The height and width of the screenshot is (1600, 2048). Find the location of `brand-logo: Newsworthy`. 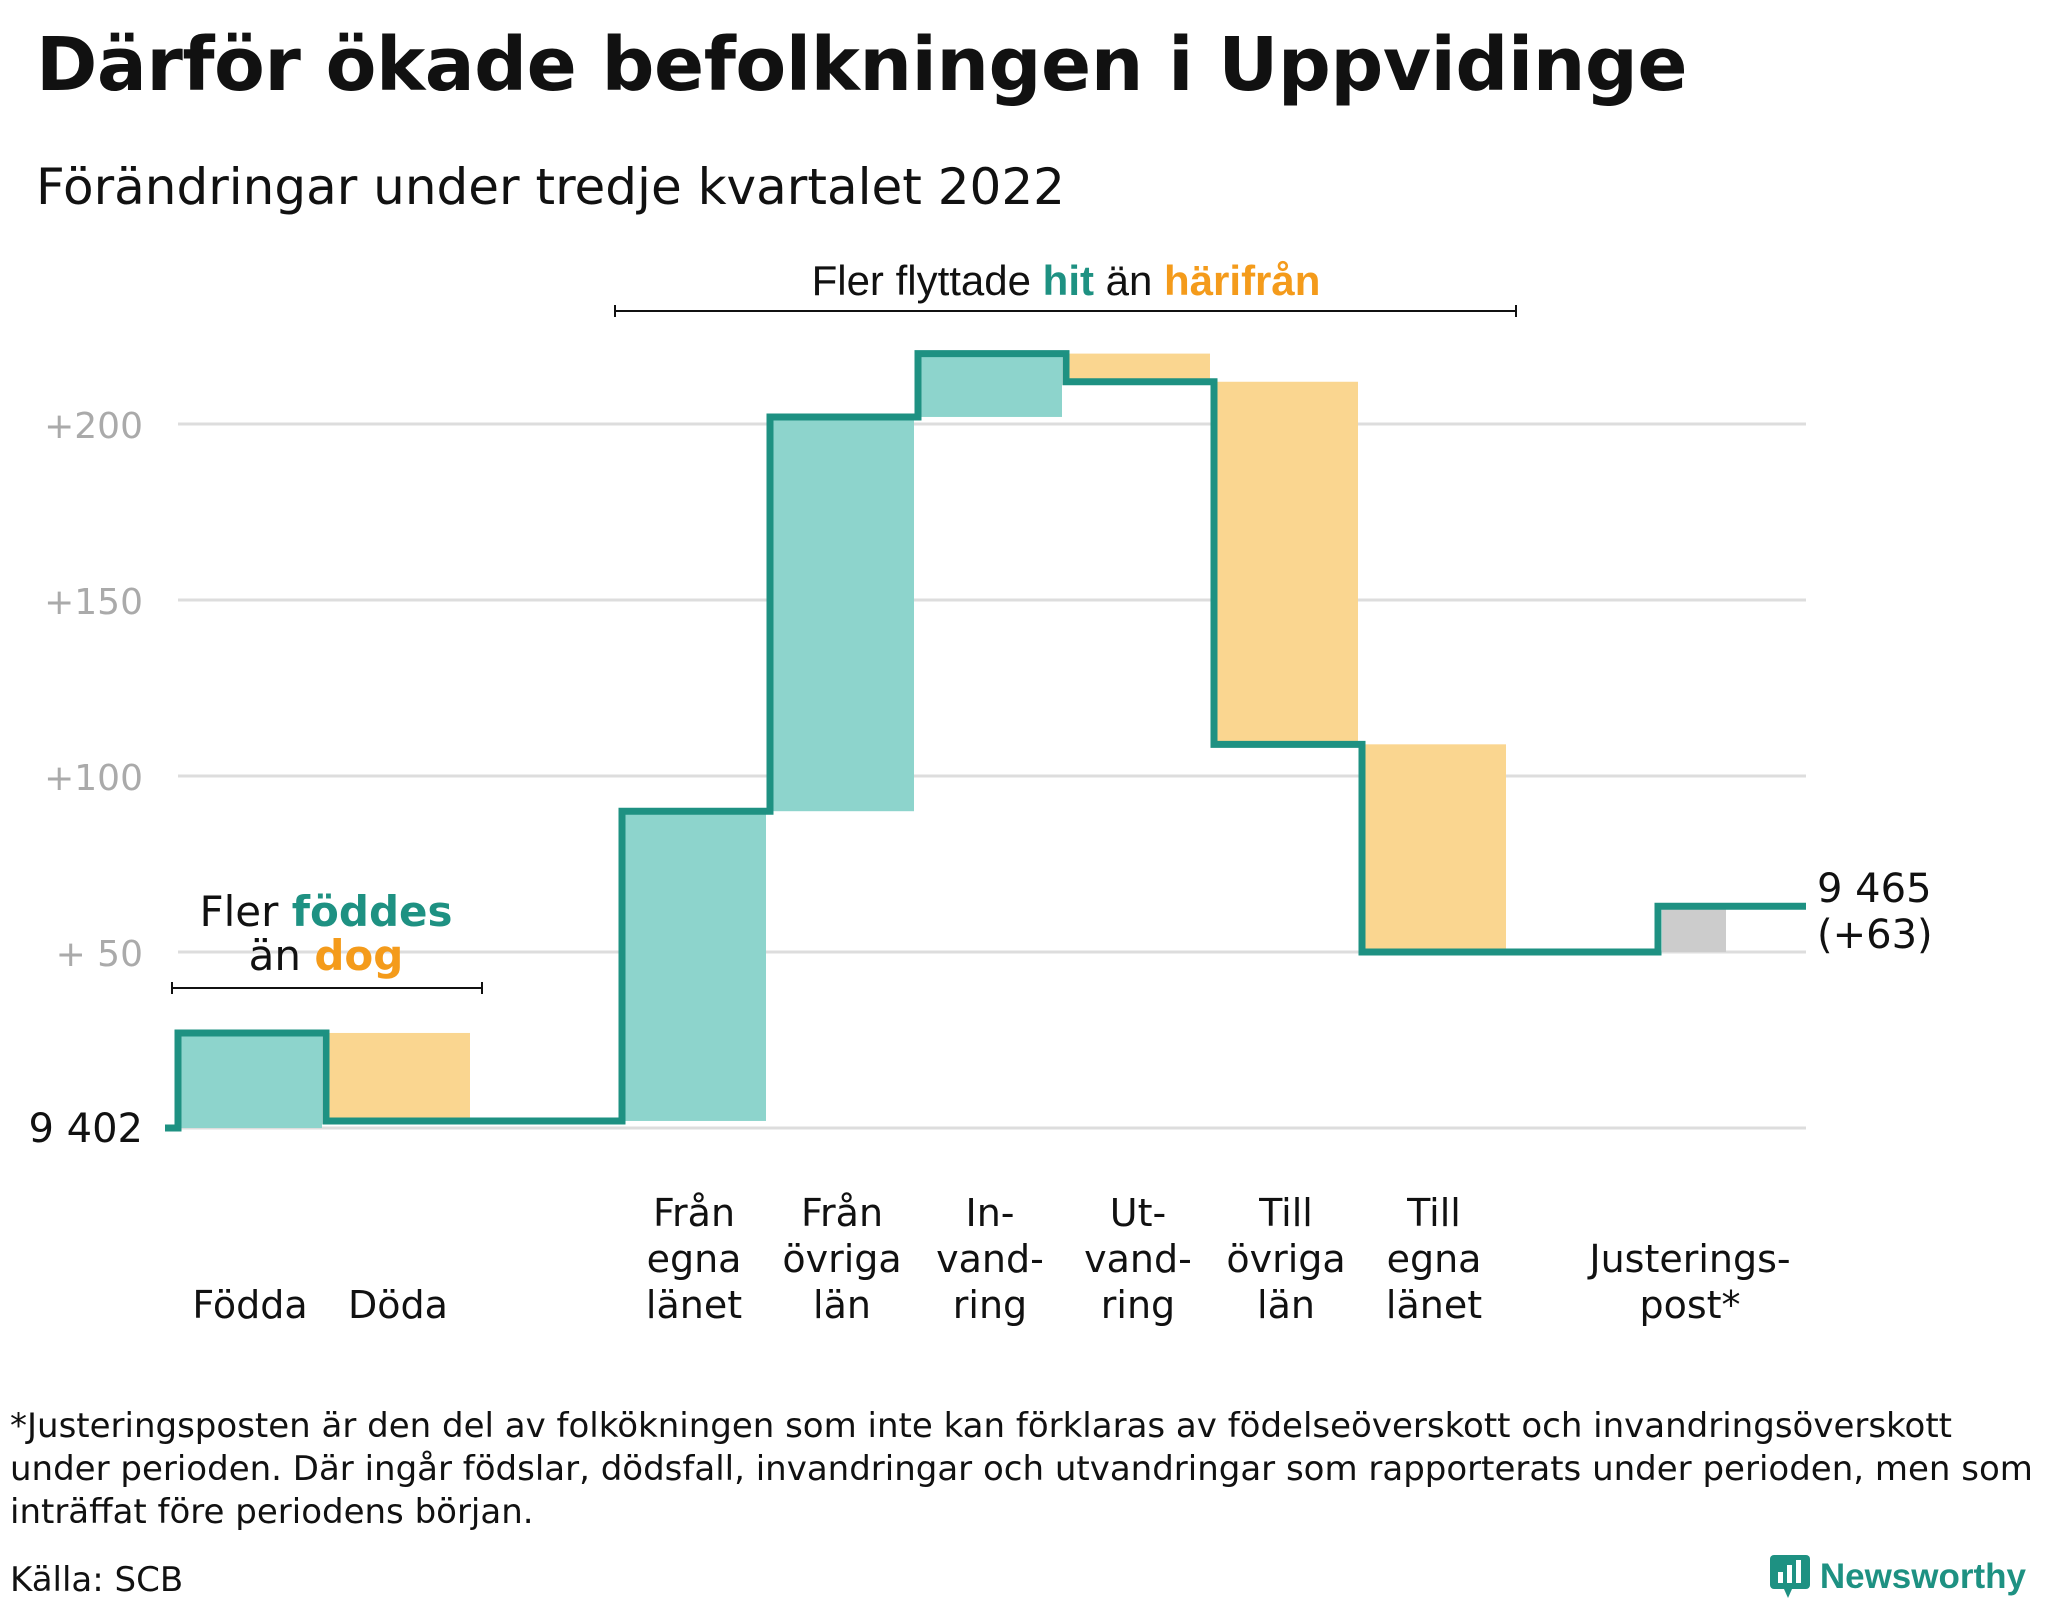

brand-logo: Newsworthy is located at coordinates (1897, 1577).